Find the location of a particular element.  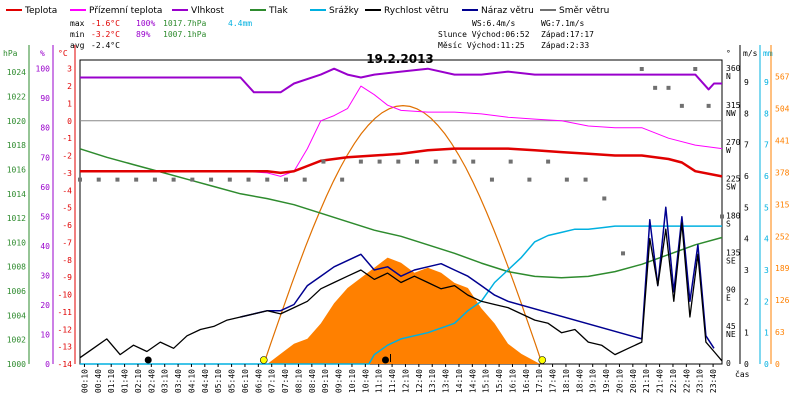

x-tick-label: 12:10 is located at coordinates (405, 381).